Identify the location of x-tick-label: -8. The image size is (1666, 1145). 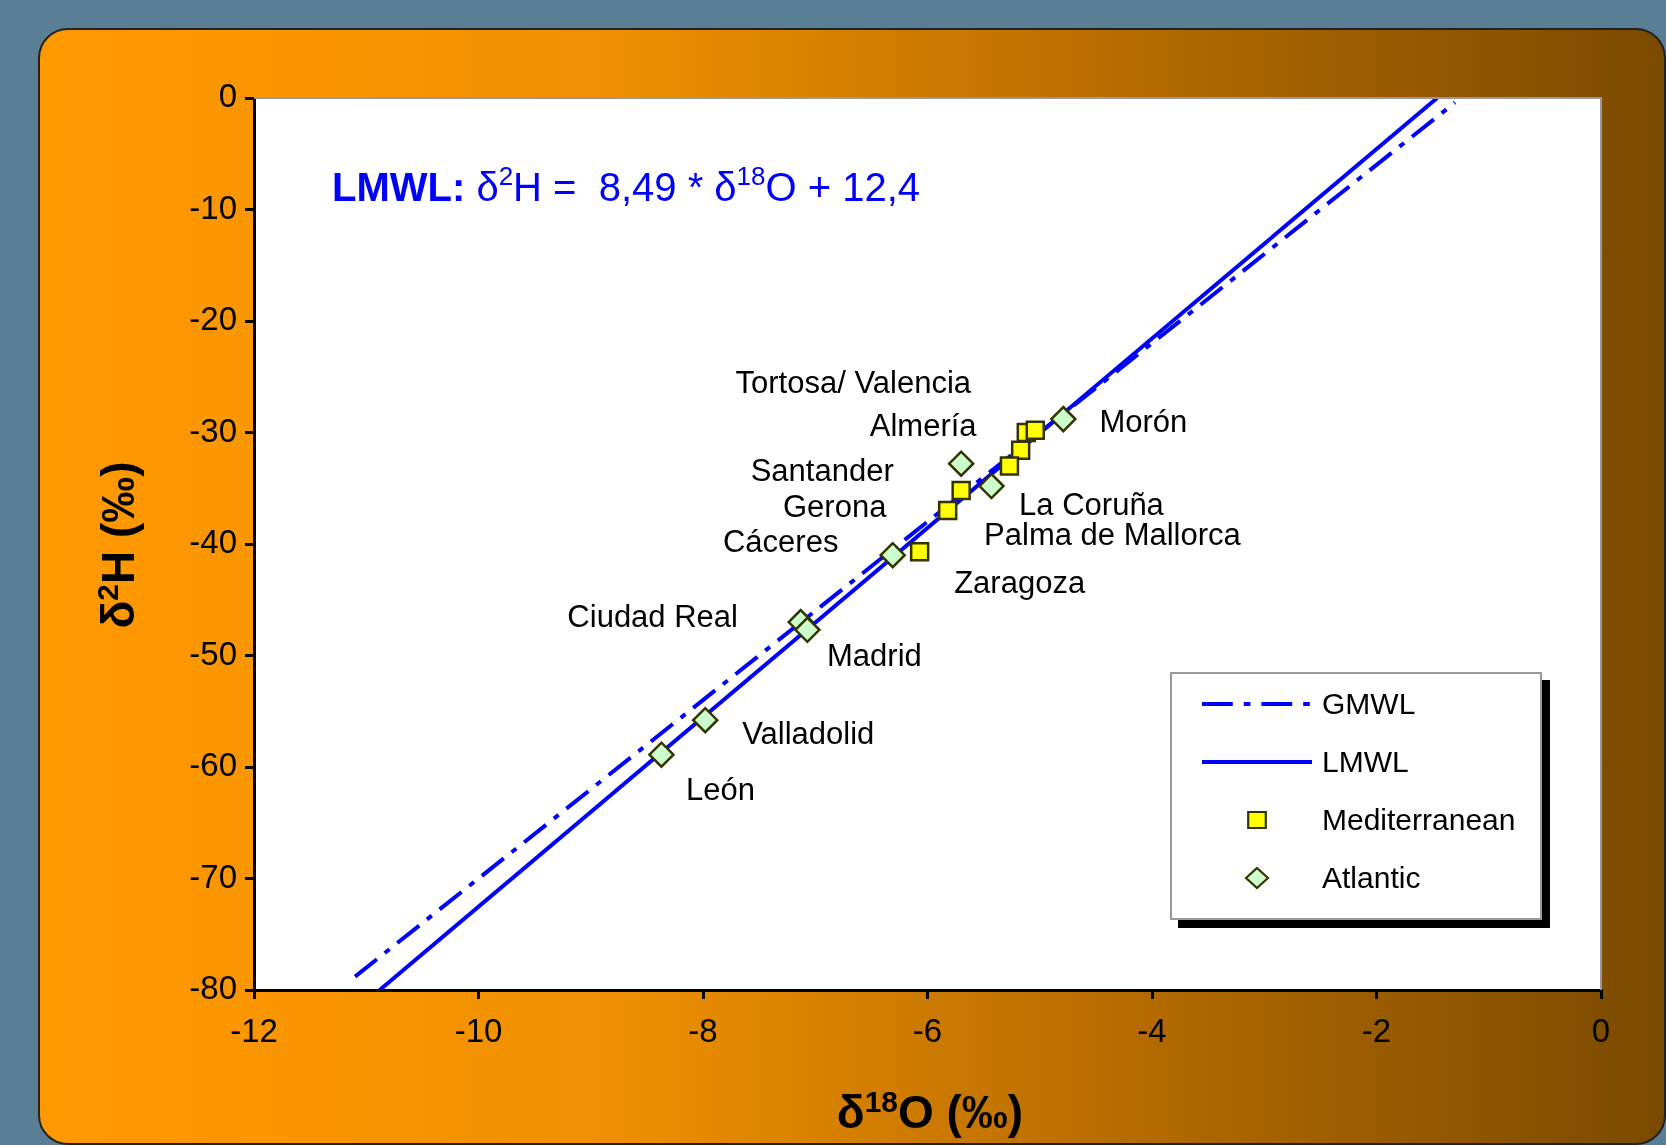
(703, 1030).